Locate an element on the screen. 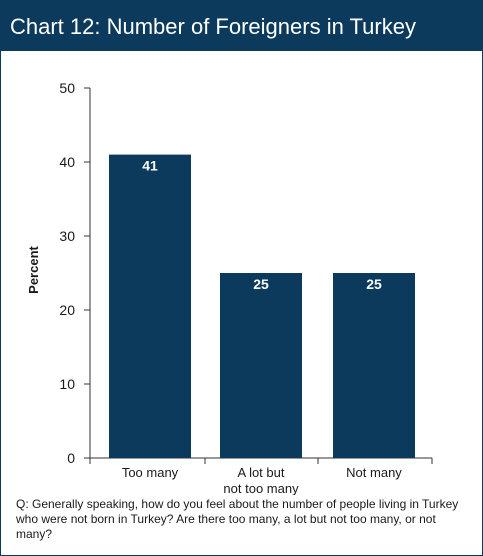 Image resolution: width=483 pixels, height=556 pixels. chart-header: Chart 12: Number of Foreigners in Turkey is located at coordinates (241, 26).